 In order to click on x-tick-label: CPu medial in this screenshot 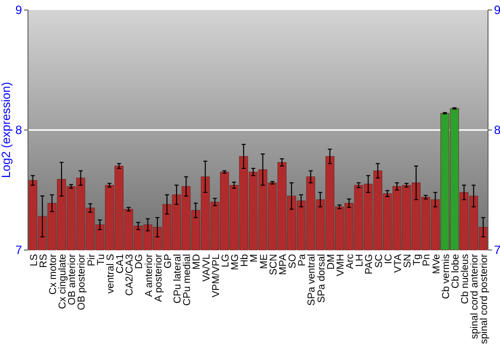, I will do `click(188, 280)`.